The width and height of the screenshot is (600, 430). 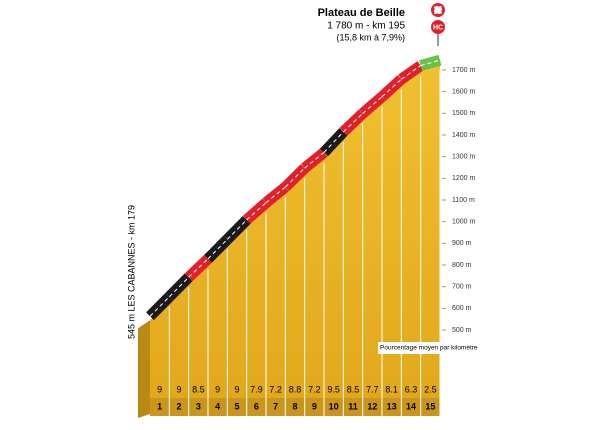 I want to click on km-label: 12, so click(x=372, y=406).